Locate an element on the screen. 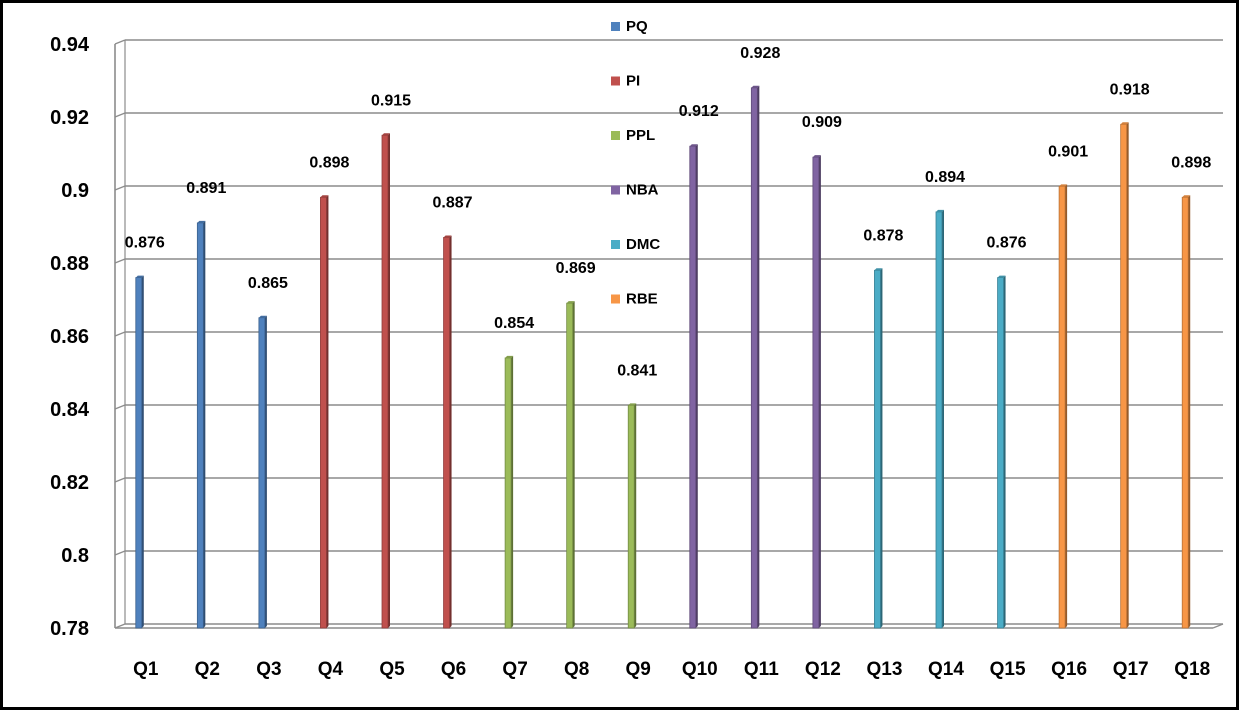  bar-q5 is located at coordinates (385, 381).